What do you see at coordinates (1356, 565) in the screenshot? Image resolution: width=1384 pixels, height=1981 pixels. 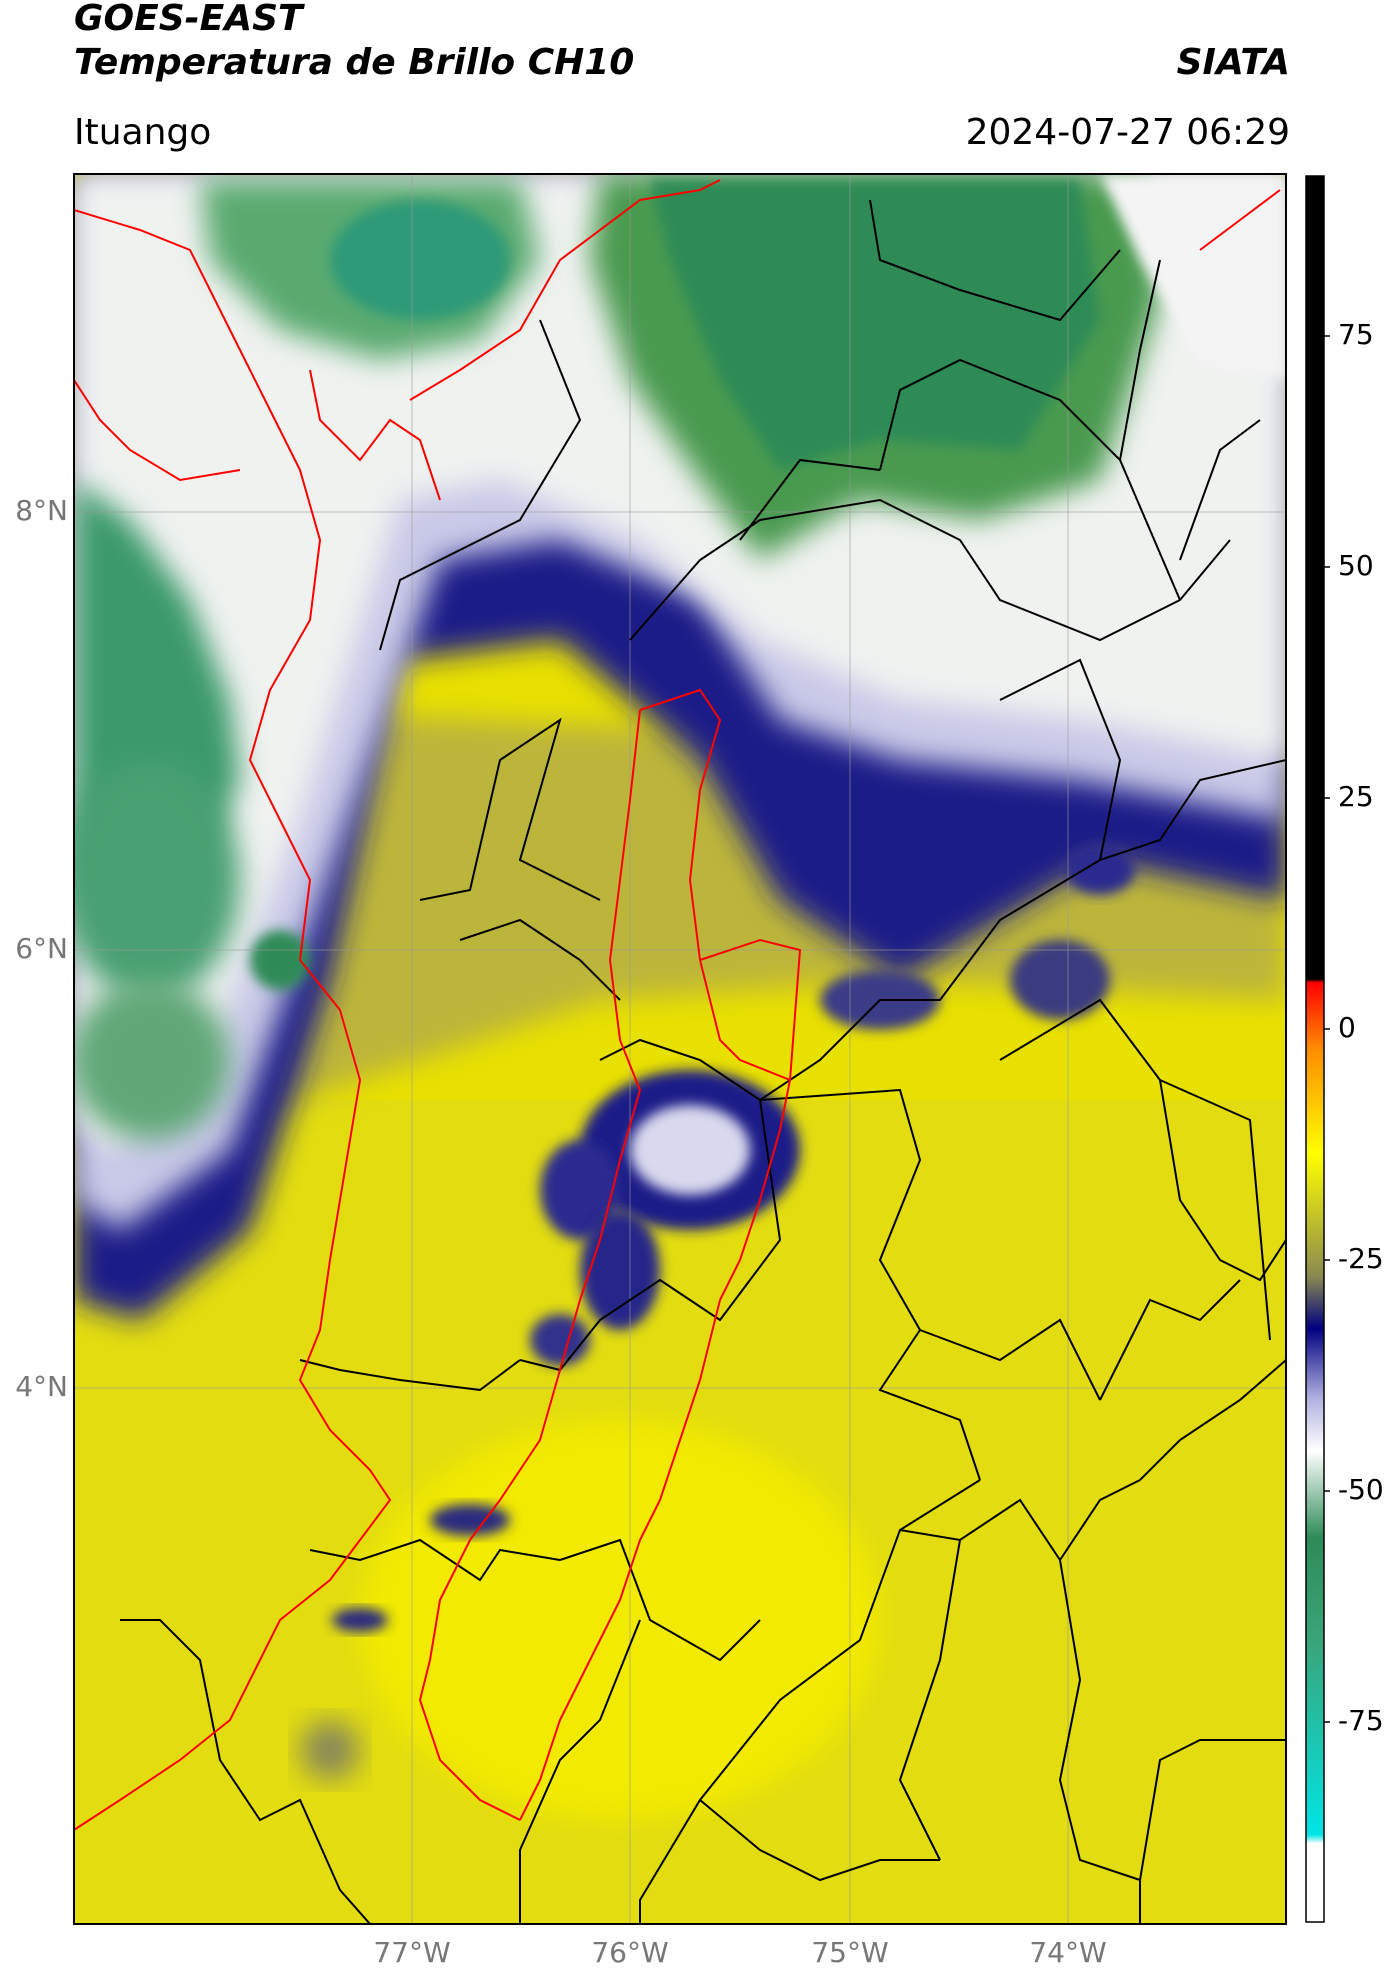 I see `colorbar-tick-50: 50` at bounding box center [1356, 565].